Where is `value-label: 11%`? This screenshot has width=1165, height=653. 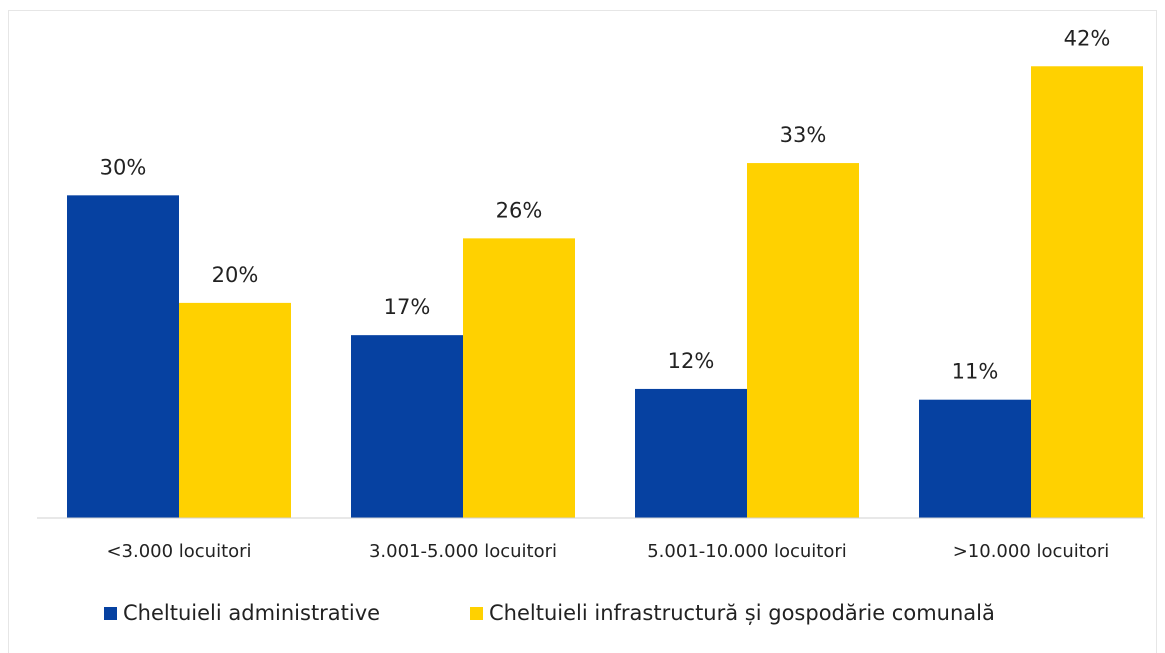
value-label: 11% is located at coordinates (975, 372).